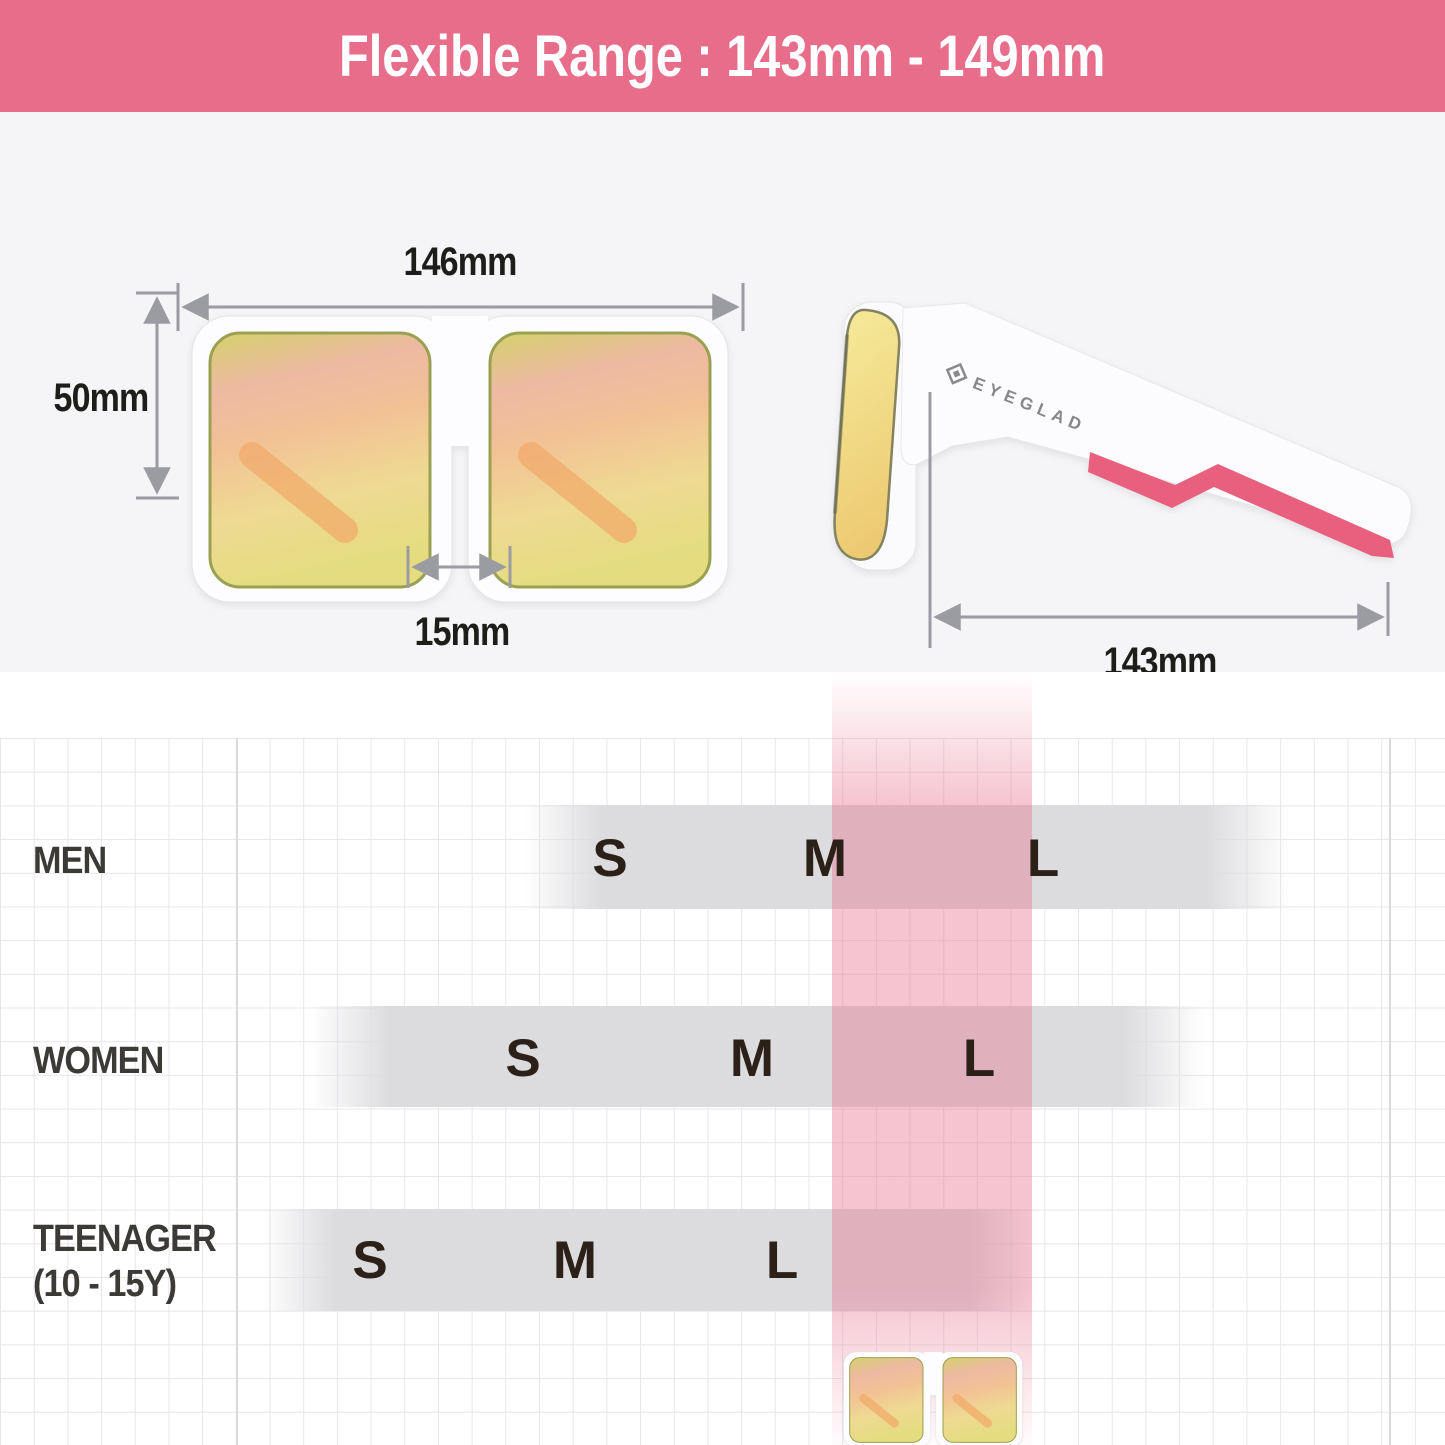  I want to click on men-size-m: M, so click(825, 858).